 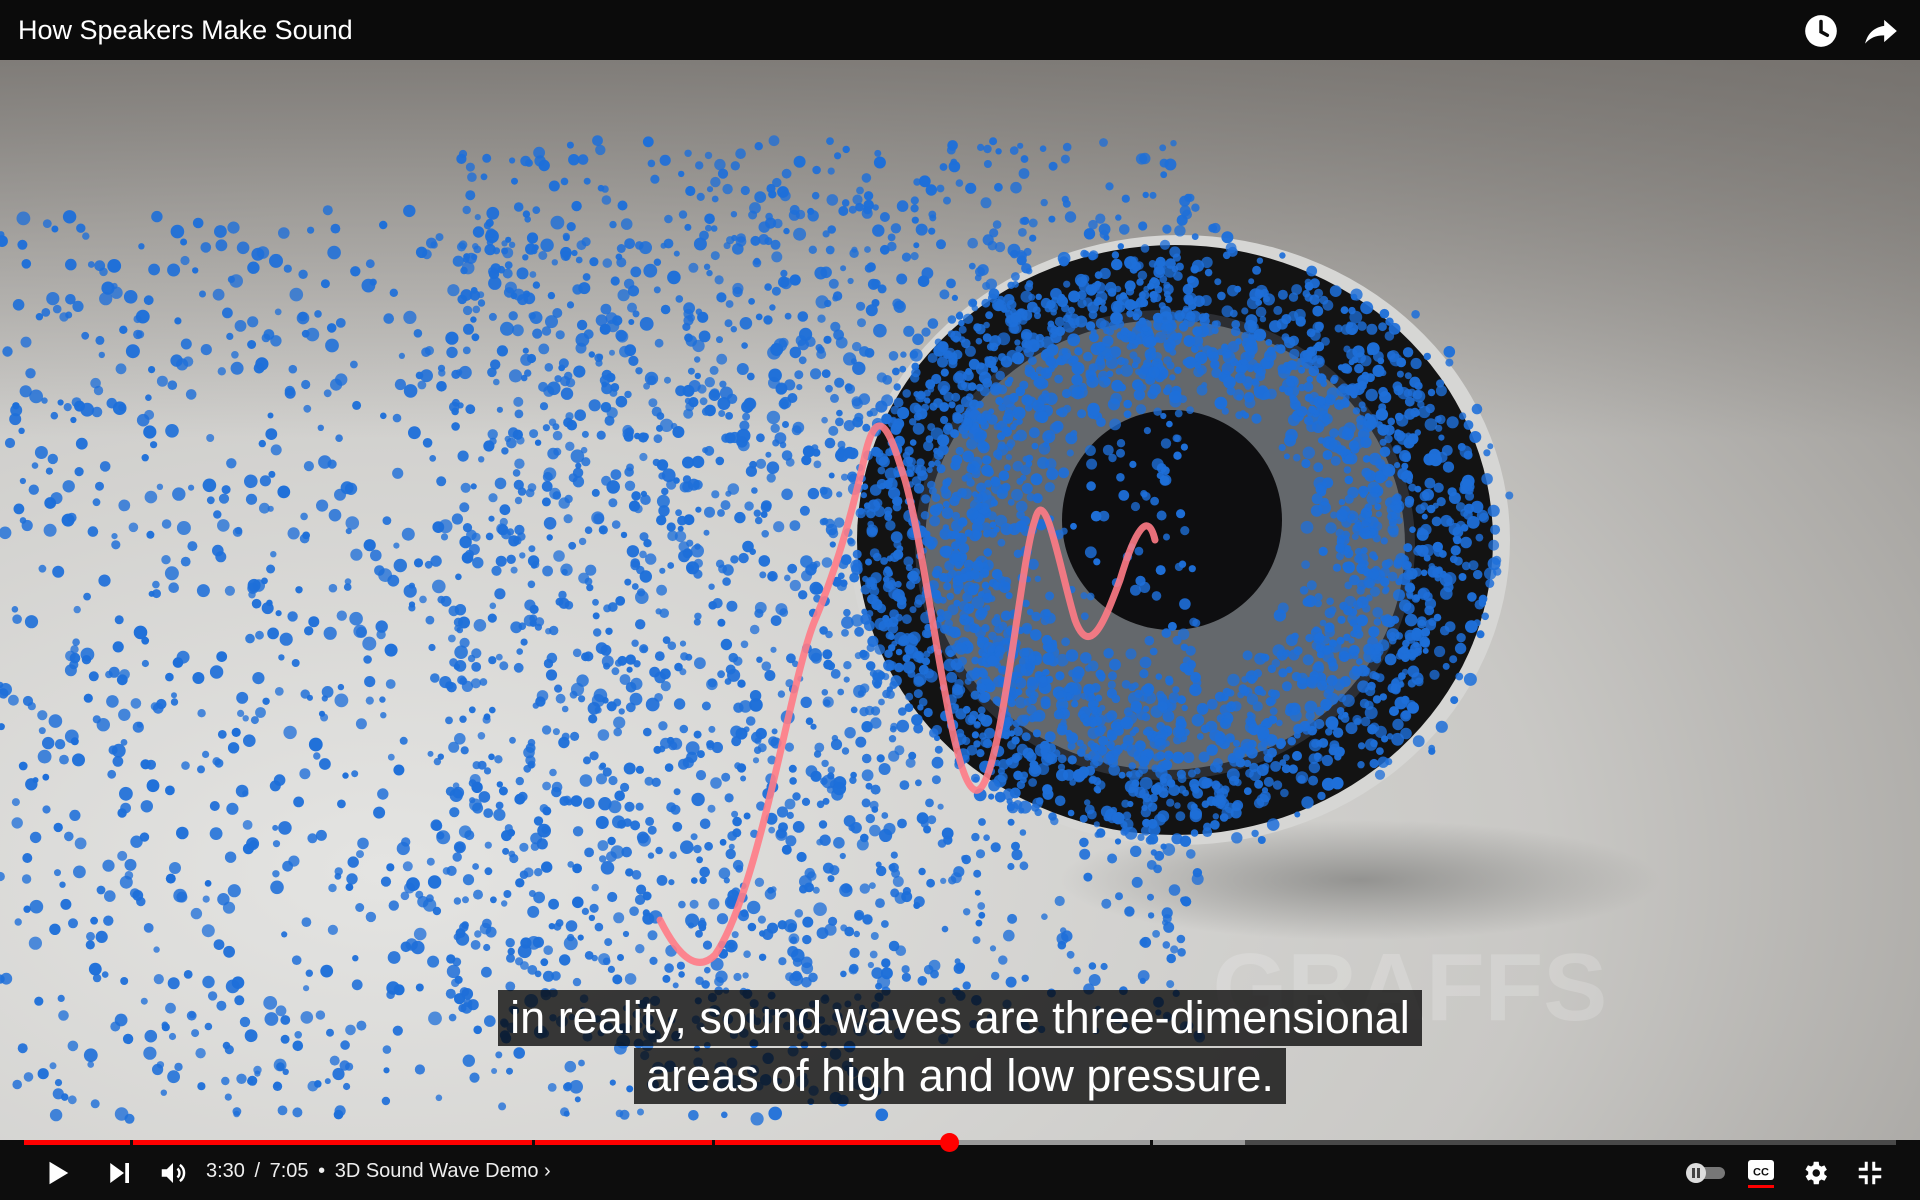 I want to click on caption-line-2: areas of high and low pressure., so click(x=960, y=1076).